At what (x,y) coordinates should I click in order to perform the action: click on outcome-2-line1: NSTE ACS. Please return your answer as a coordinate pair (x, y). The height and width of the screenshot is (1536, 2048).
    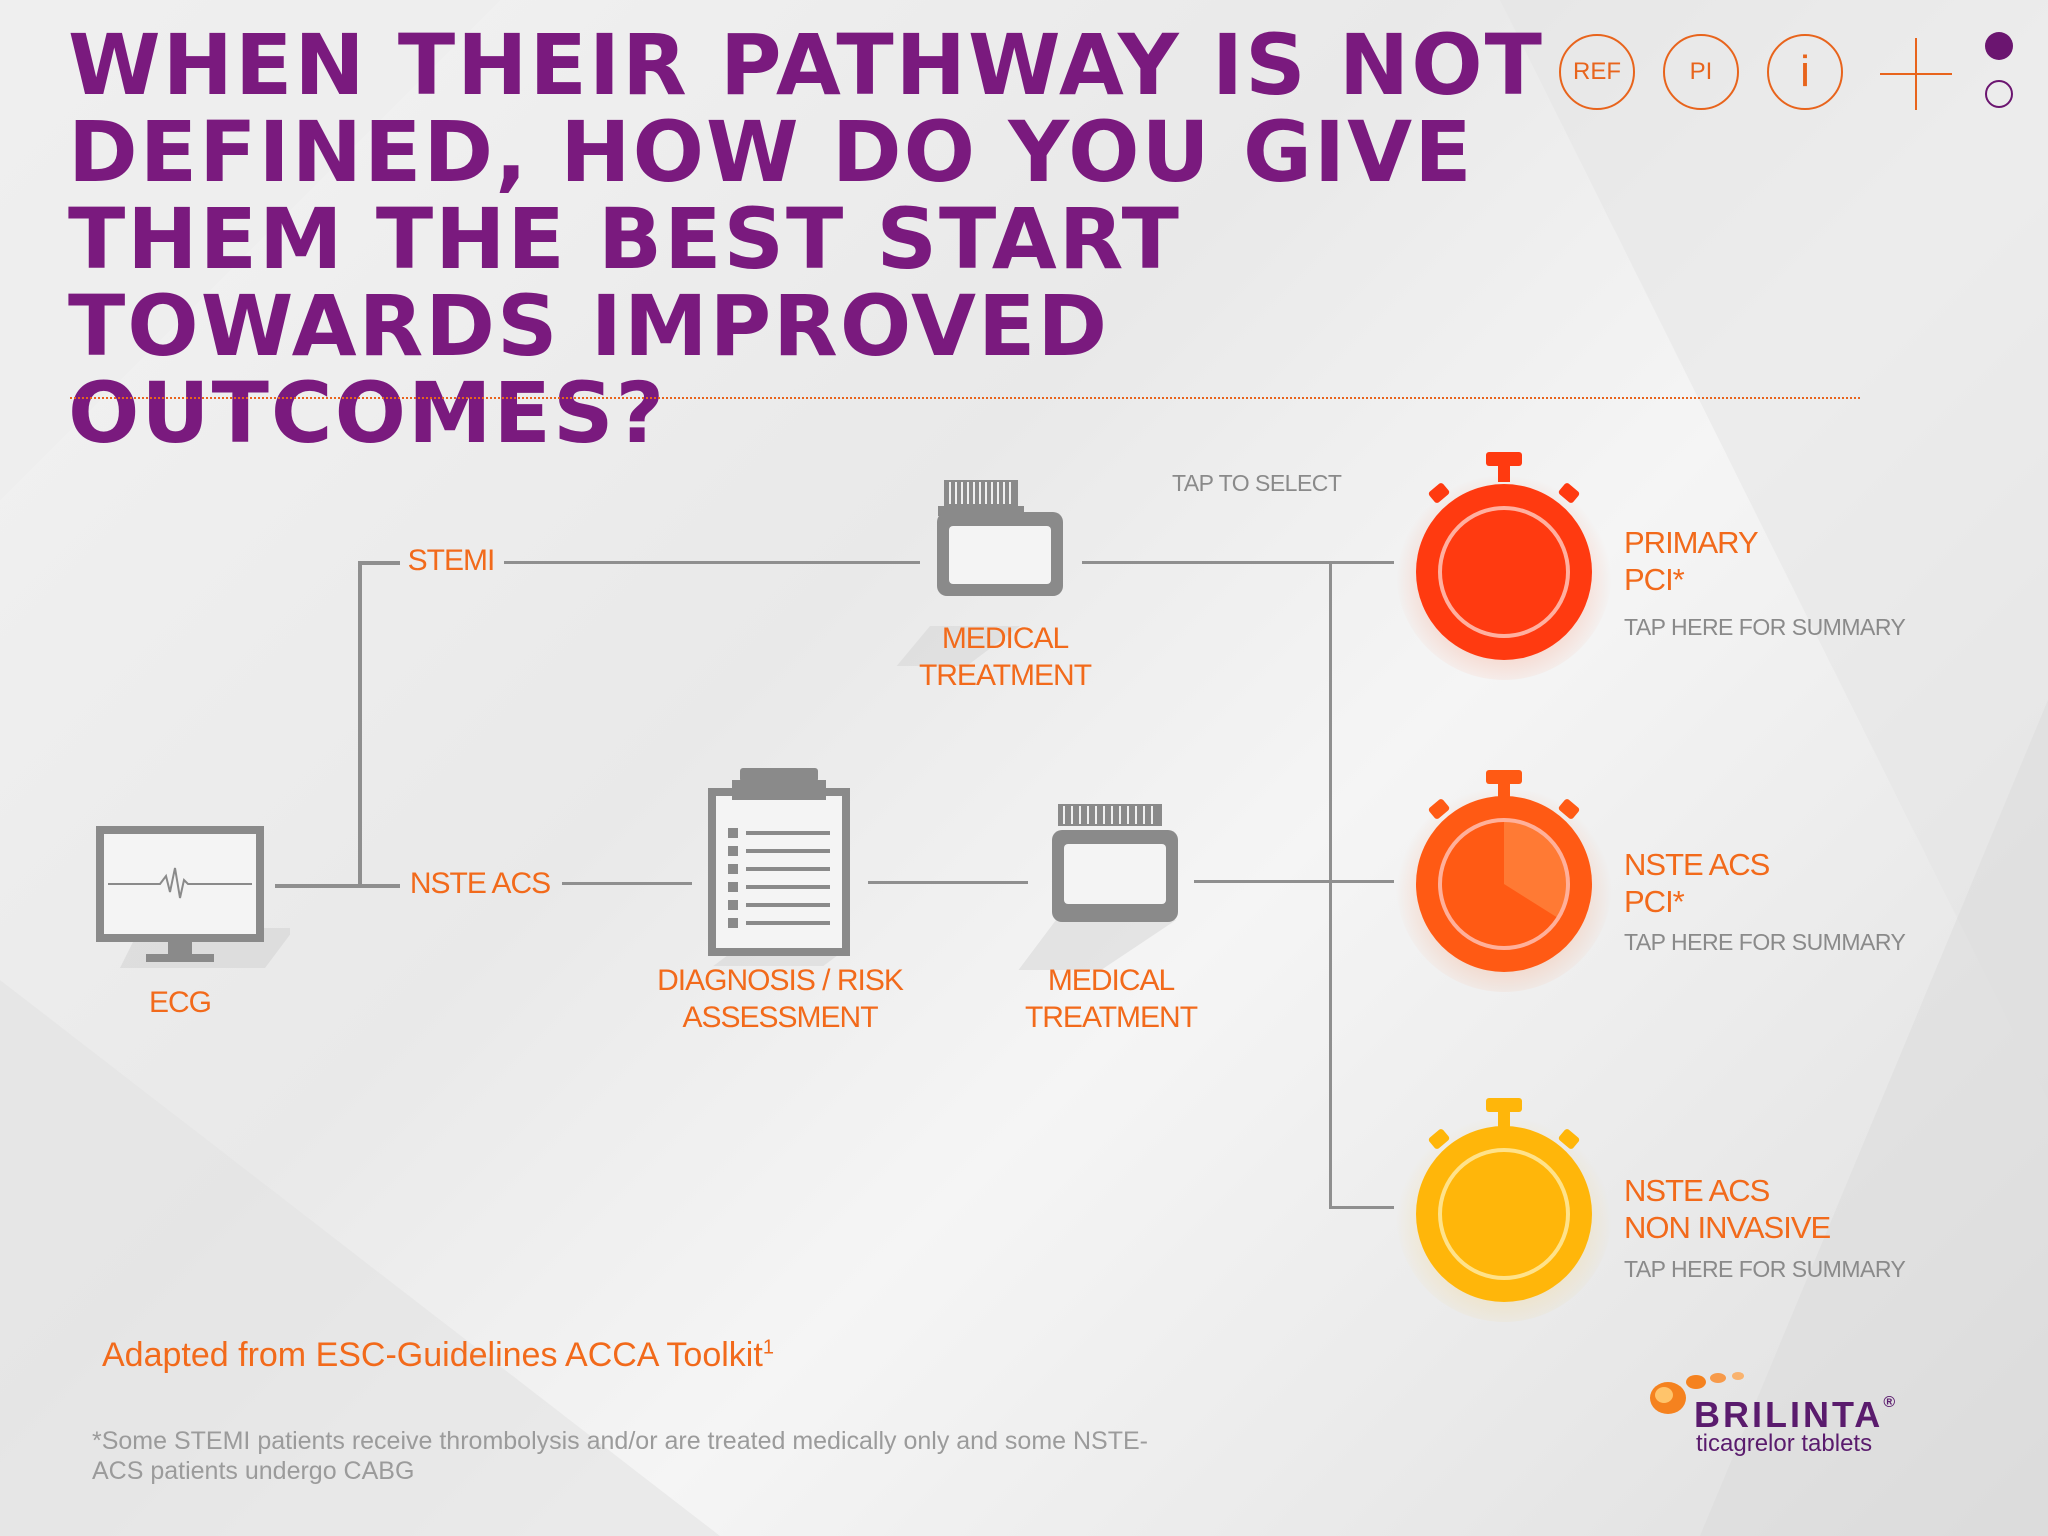
    Looking at the image, I should click on (1697, 864).